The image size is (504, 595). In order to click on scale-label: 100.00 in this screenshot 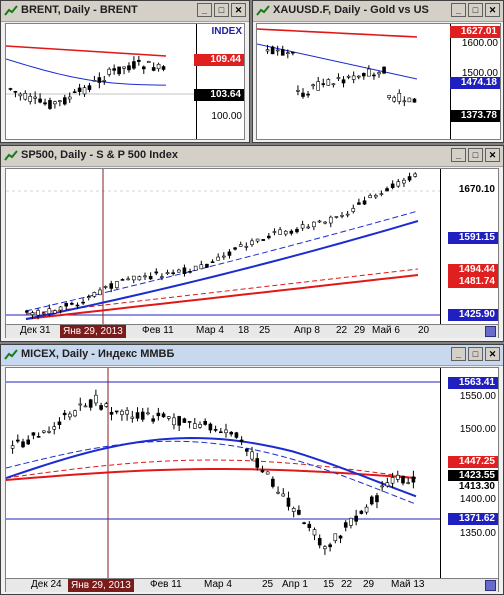, I will do `click(226, 116)`.